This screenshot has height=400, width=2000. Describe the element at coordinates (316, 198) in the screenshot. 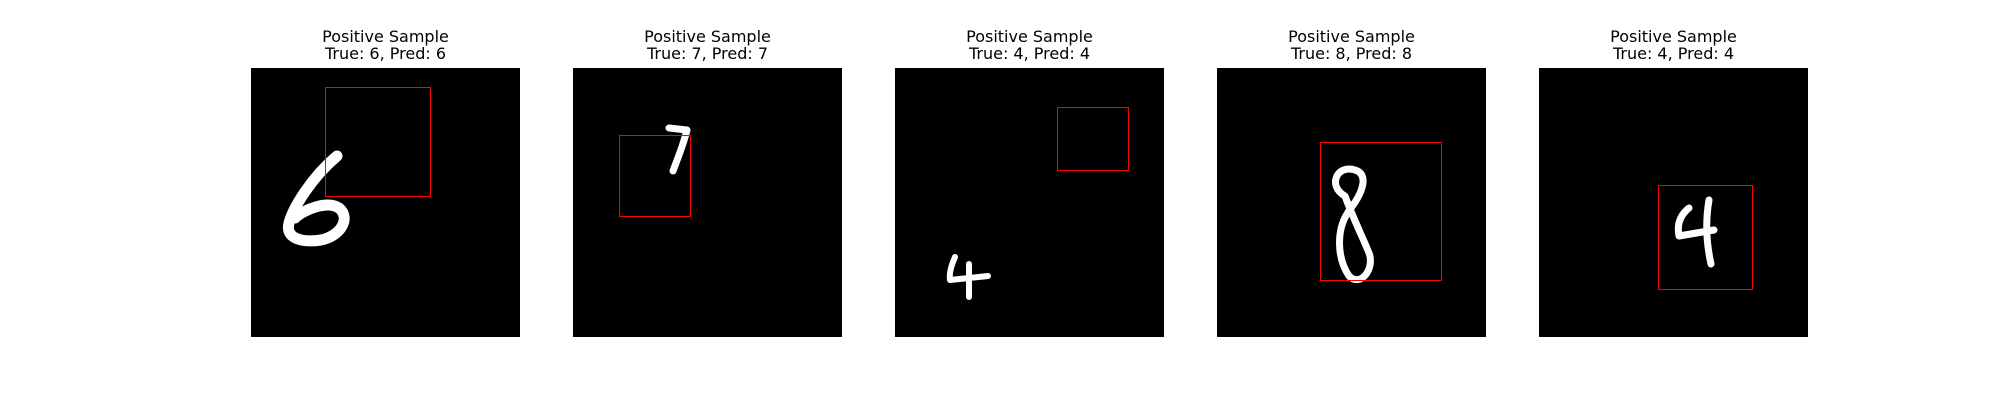

I see `digit-6-glyph` at that location.